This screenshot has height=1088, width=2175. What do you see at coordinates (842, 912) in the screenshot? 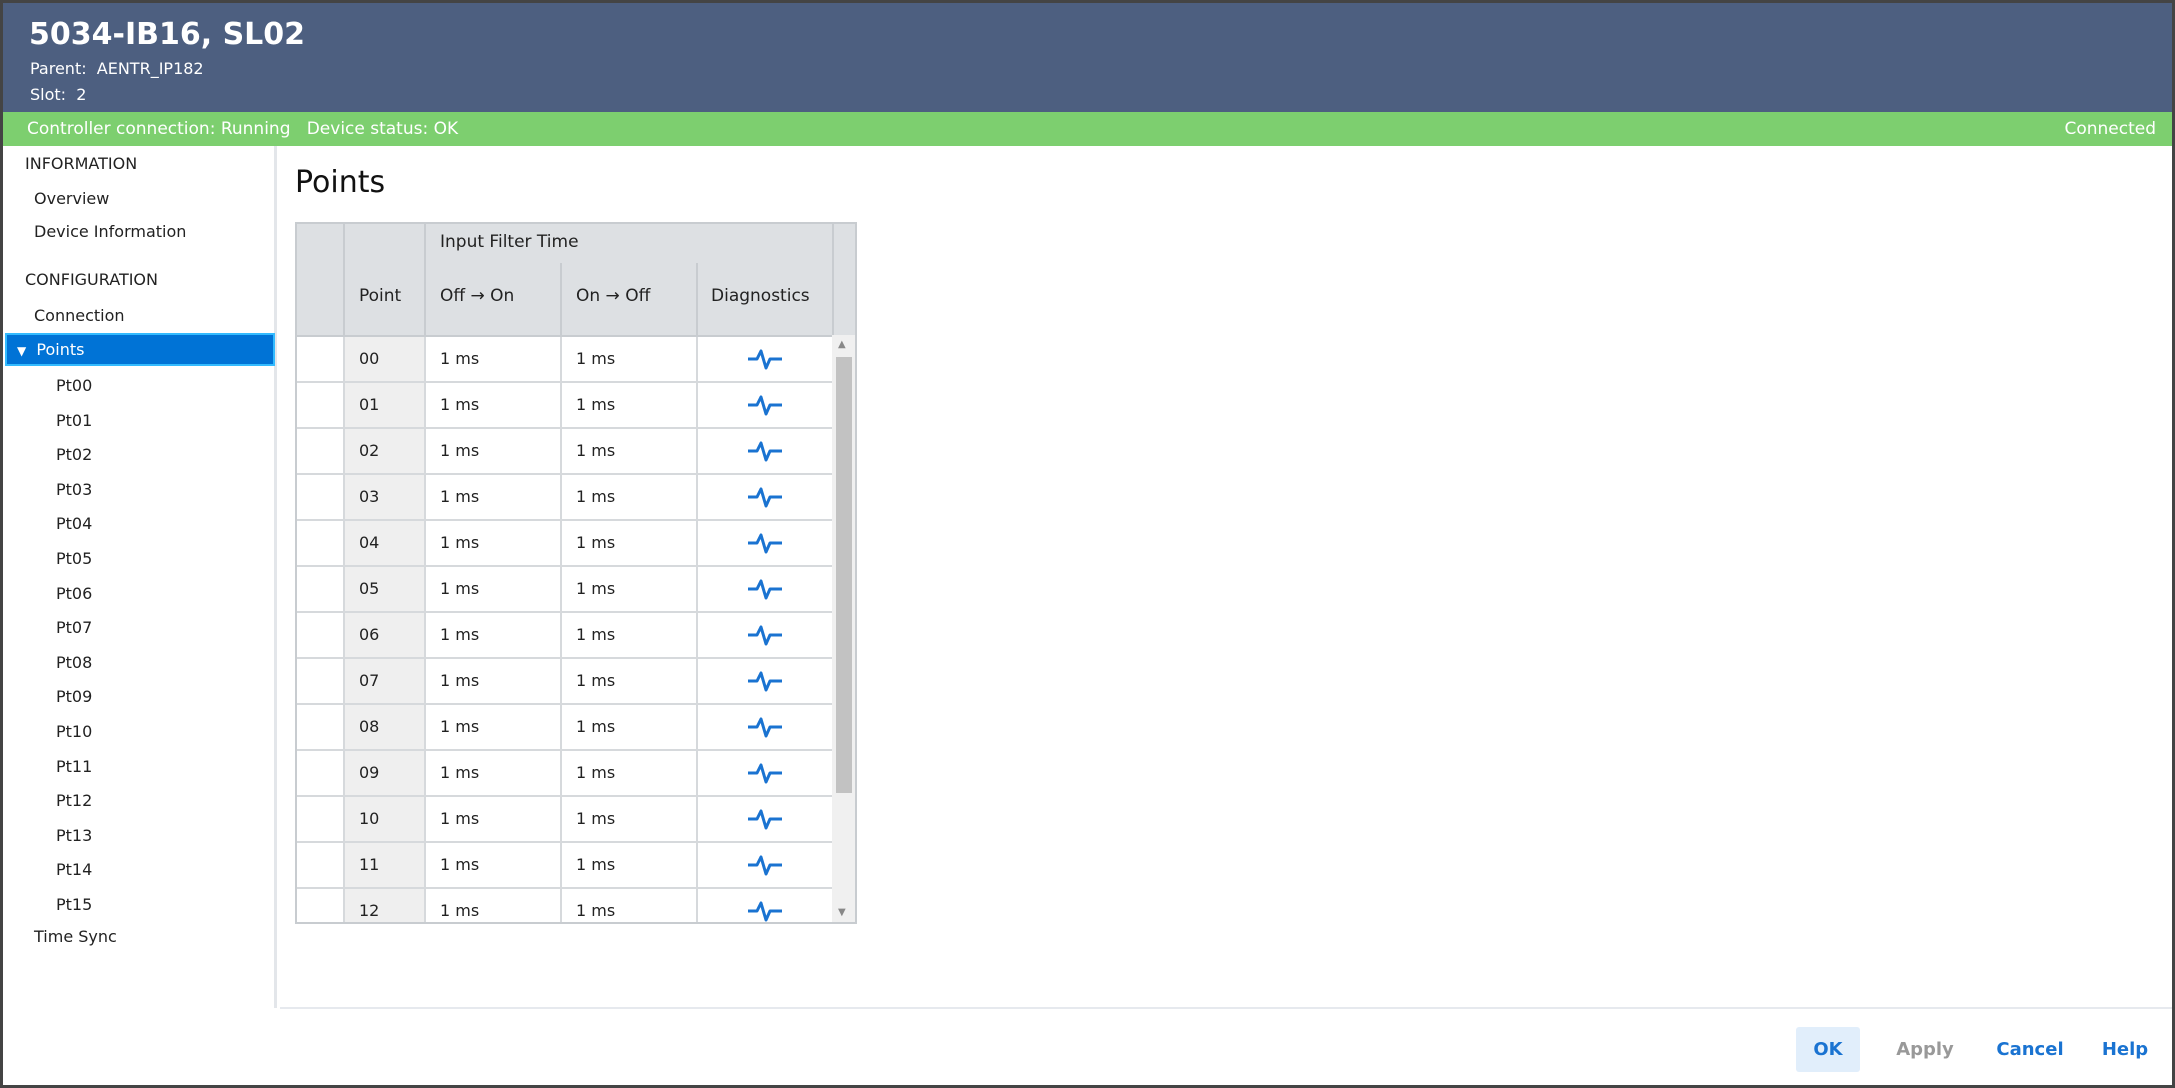
I see `scroll-down-arrow-icon: ▼` at bounding box center [842, 912].